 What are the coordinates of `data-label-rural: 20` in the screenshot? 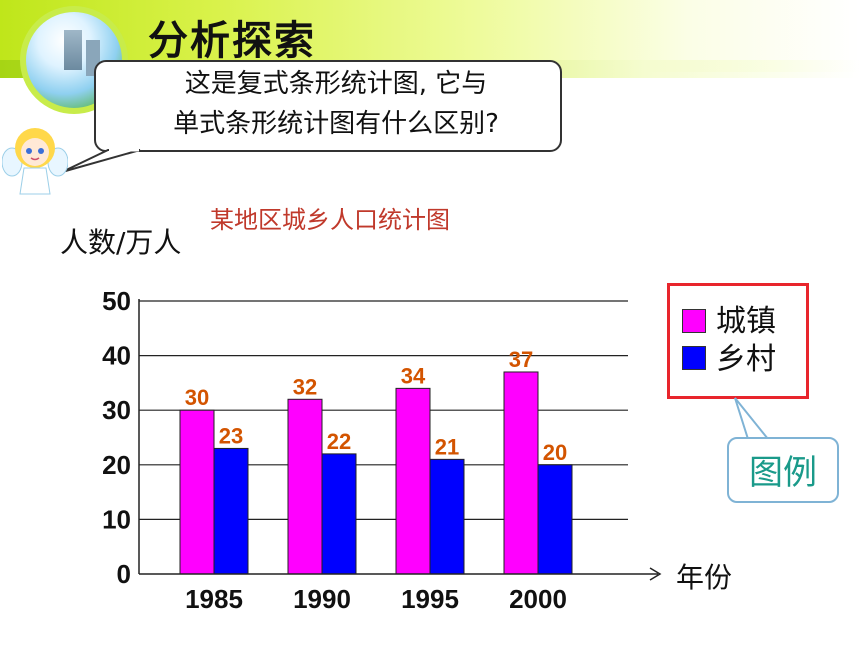 It's located at (555, 452).